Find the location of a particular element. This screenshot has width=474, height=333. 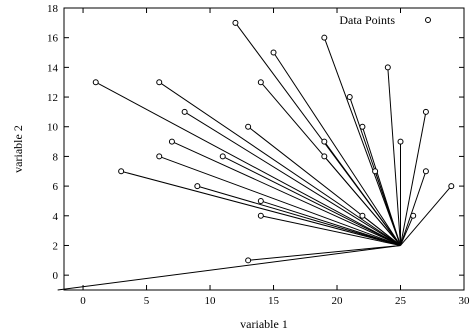

legend: Data Points is located at coordinates (385, 20).